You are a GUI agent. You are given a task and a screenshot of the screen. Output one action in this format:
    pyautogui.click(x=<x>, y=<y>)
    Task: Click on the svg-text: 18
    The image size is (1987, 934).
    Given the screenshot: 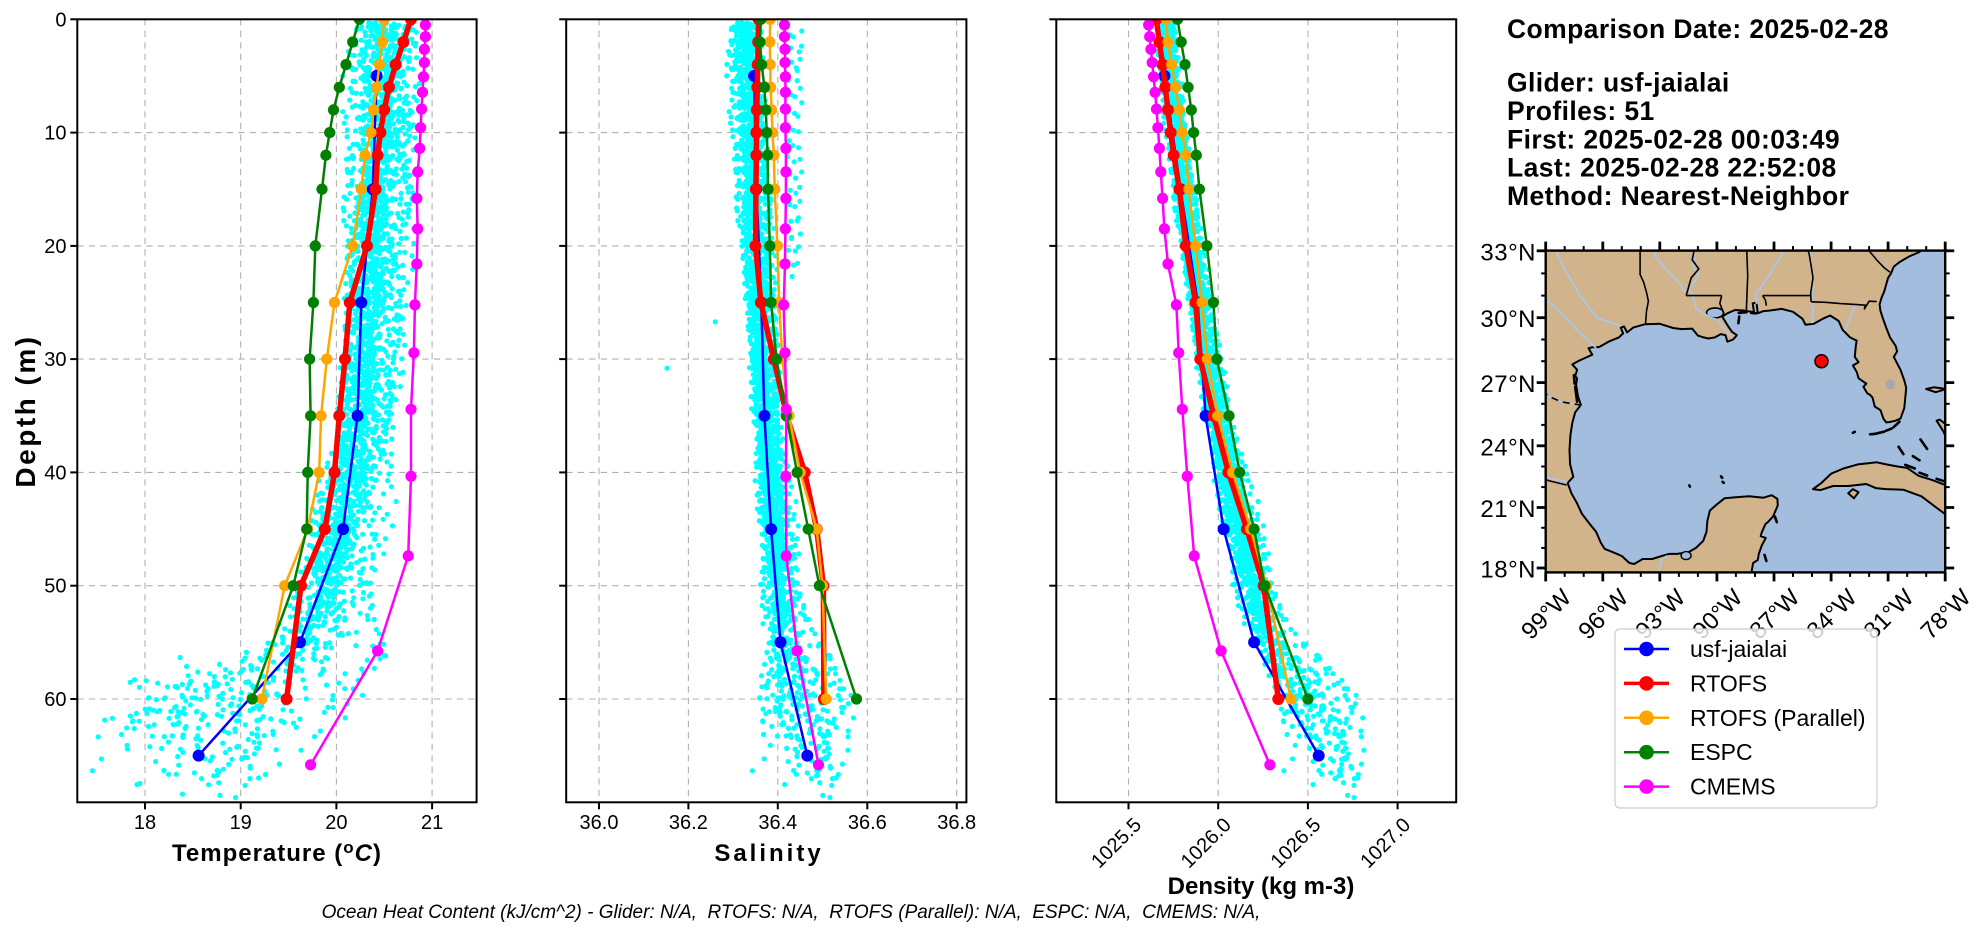 What is the action you would take?
    pyautogui.click(x=145, y=823)
    